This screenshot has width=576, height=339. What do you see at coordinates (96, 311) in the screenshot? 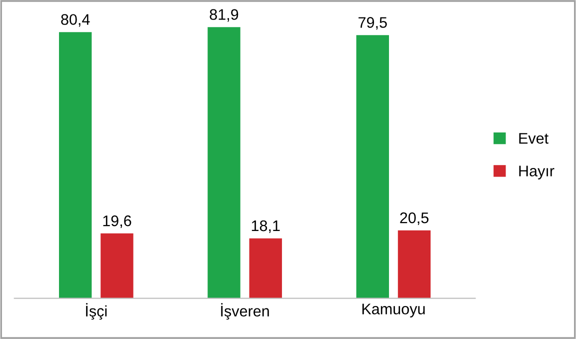
I see `x-tick-label: İşçi` at bounding box center [96, 311].